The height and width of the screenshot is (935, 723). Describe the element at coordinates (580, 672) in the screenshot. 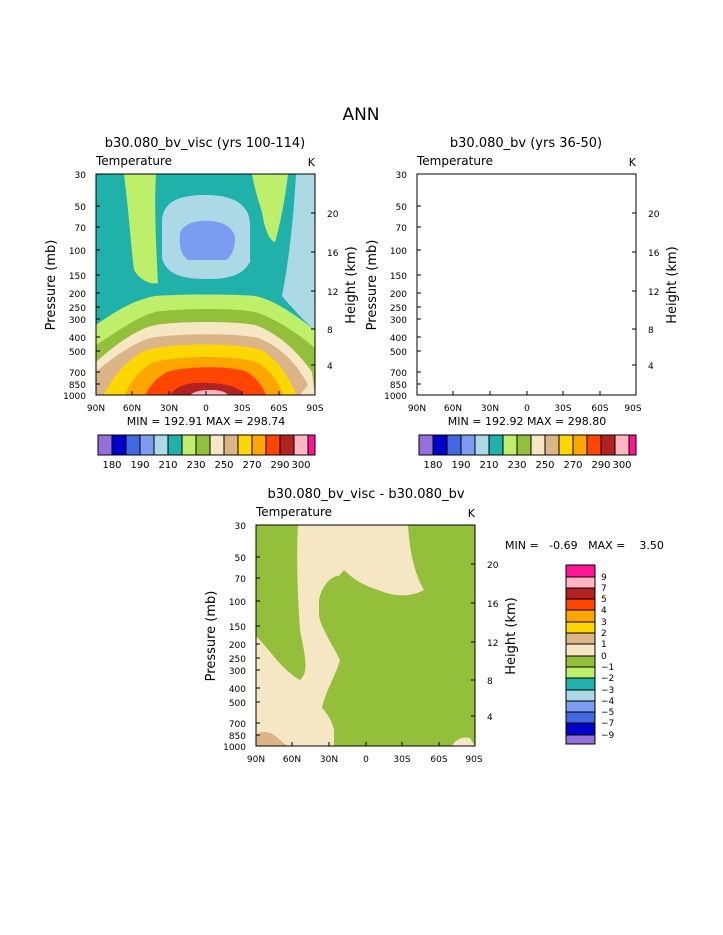

I see `panel-c-swatch-m1` at that location.